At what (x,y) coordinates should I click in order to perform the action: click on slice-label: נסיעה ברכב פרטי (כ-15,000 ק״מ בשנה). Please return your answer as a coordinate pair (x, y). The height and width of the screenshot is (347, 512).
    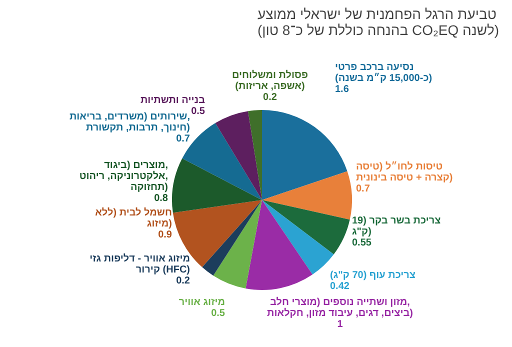
    Looking at the image, I should click on (383, 73).